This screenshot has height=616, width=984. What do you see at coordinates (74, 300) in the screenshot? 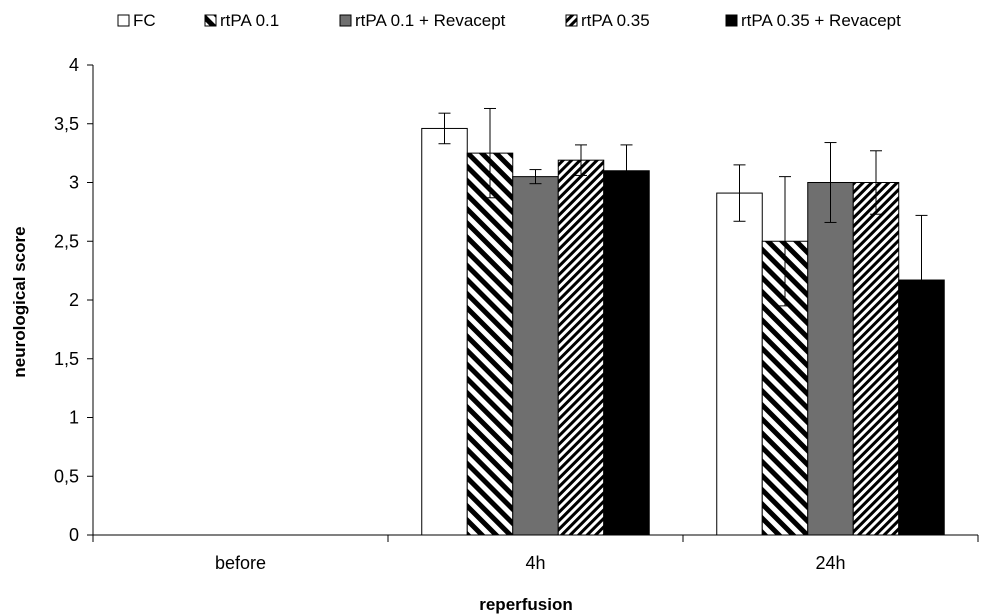
I see `y-tick-label: 2` at bounding box center [74, 300].